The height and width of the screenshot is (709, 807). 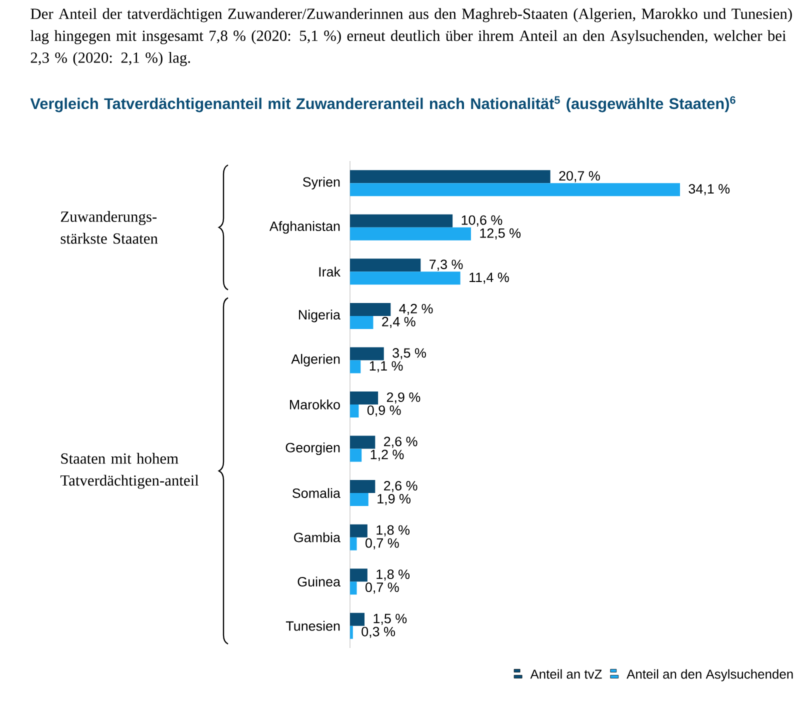 What do you see at coordinates (316, 493) in the screenshot?
I see `y-tick-label: Somalia` at bounding box center [316, 493].